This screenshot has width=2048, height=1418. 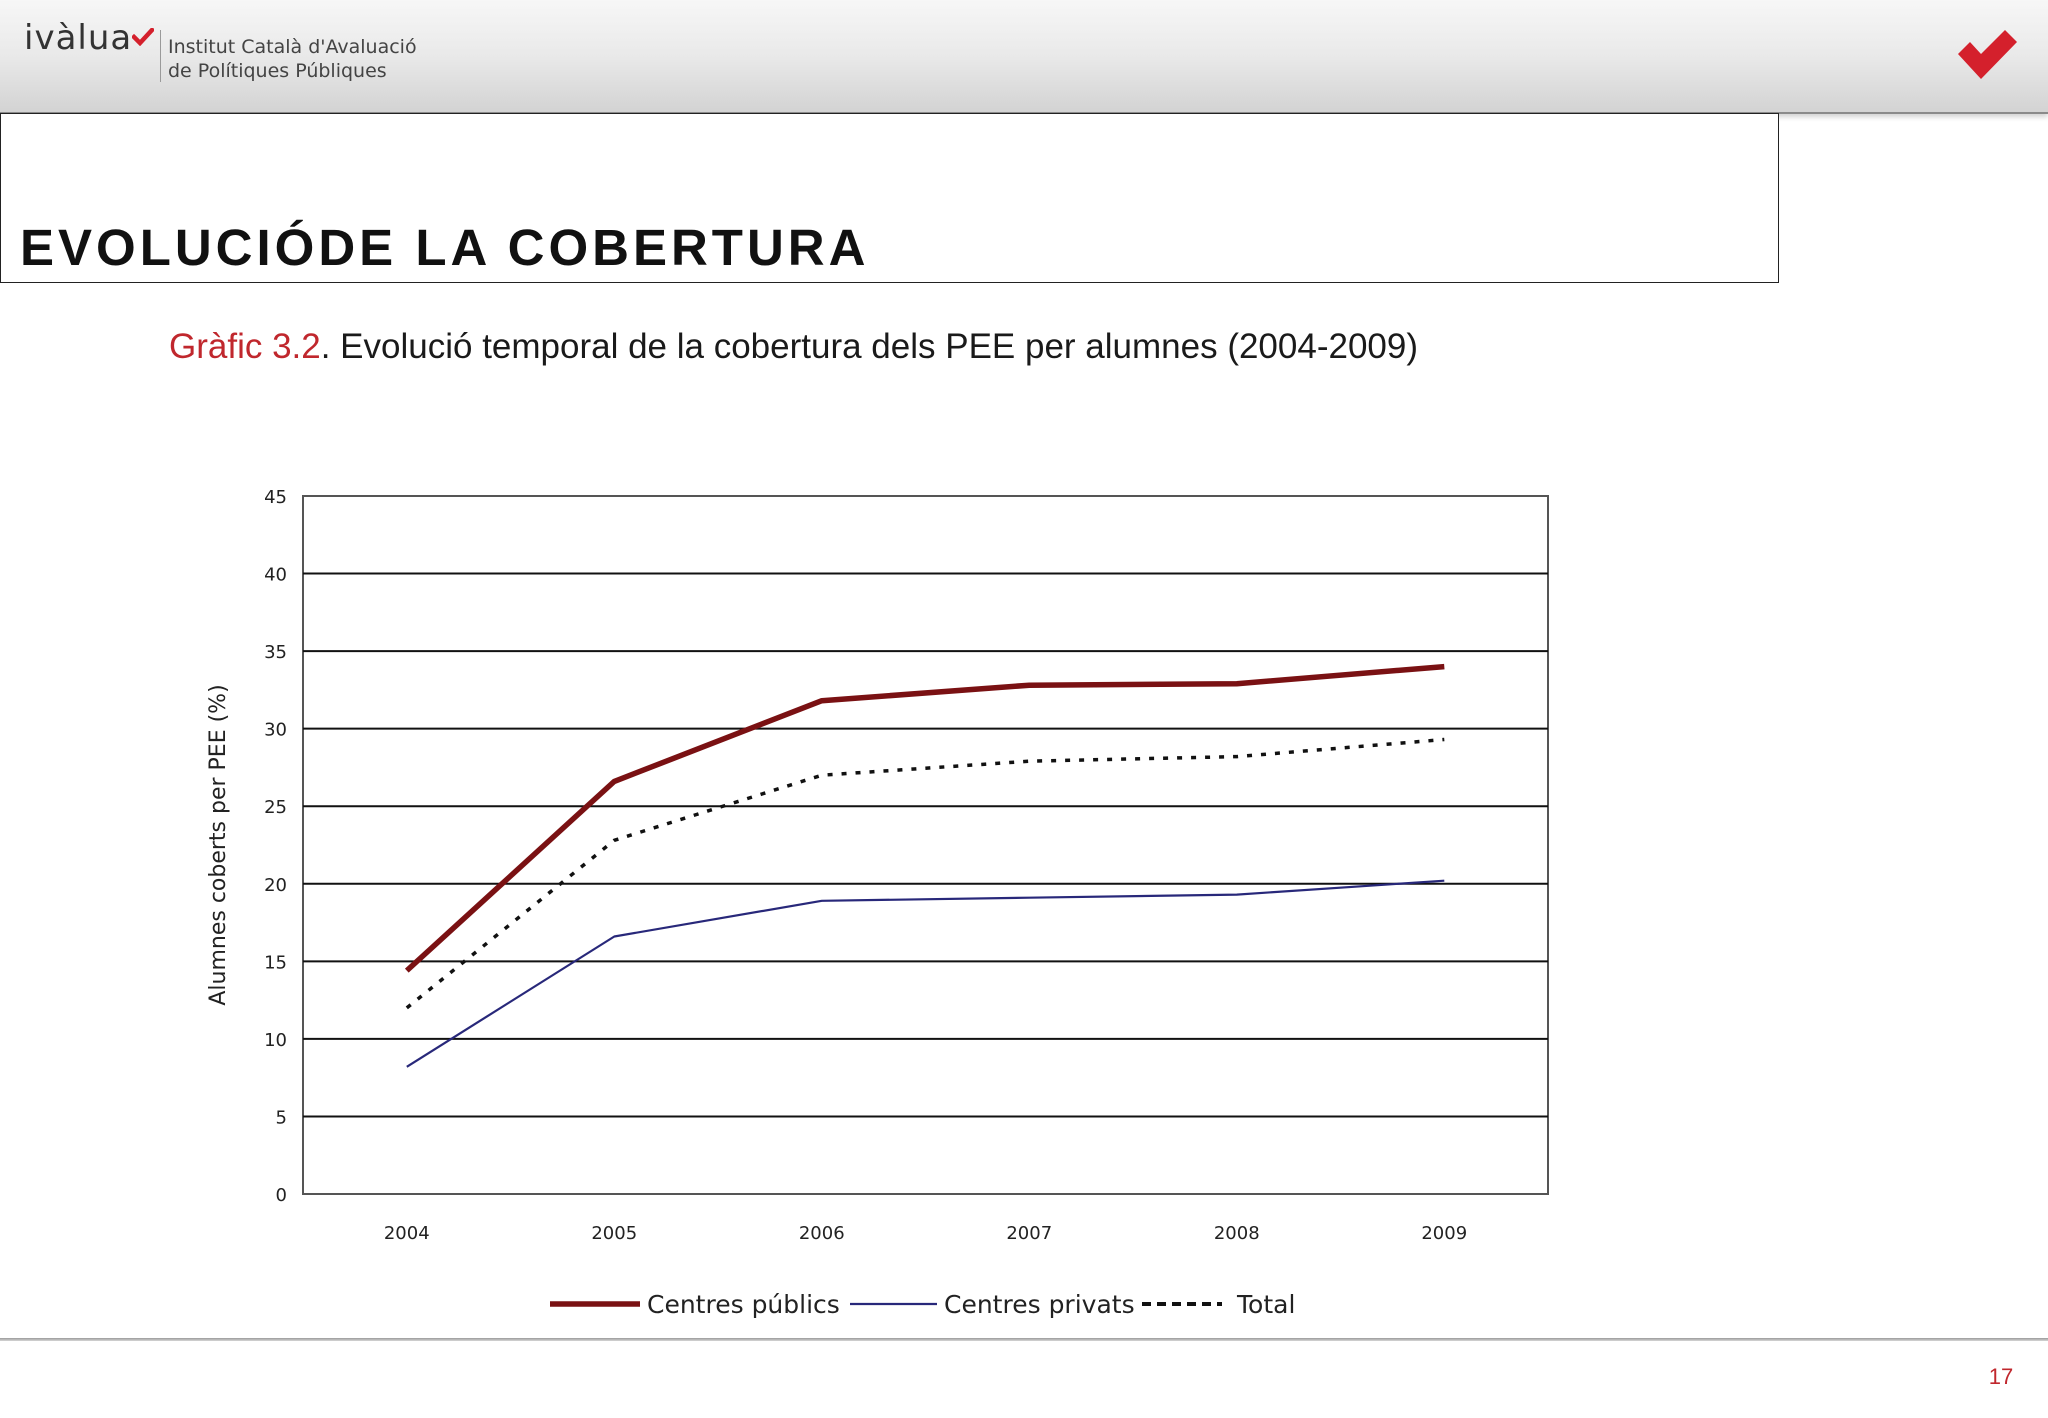 I want to click on series-line-centres-privats, so click(x=925, y=973).